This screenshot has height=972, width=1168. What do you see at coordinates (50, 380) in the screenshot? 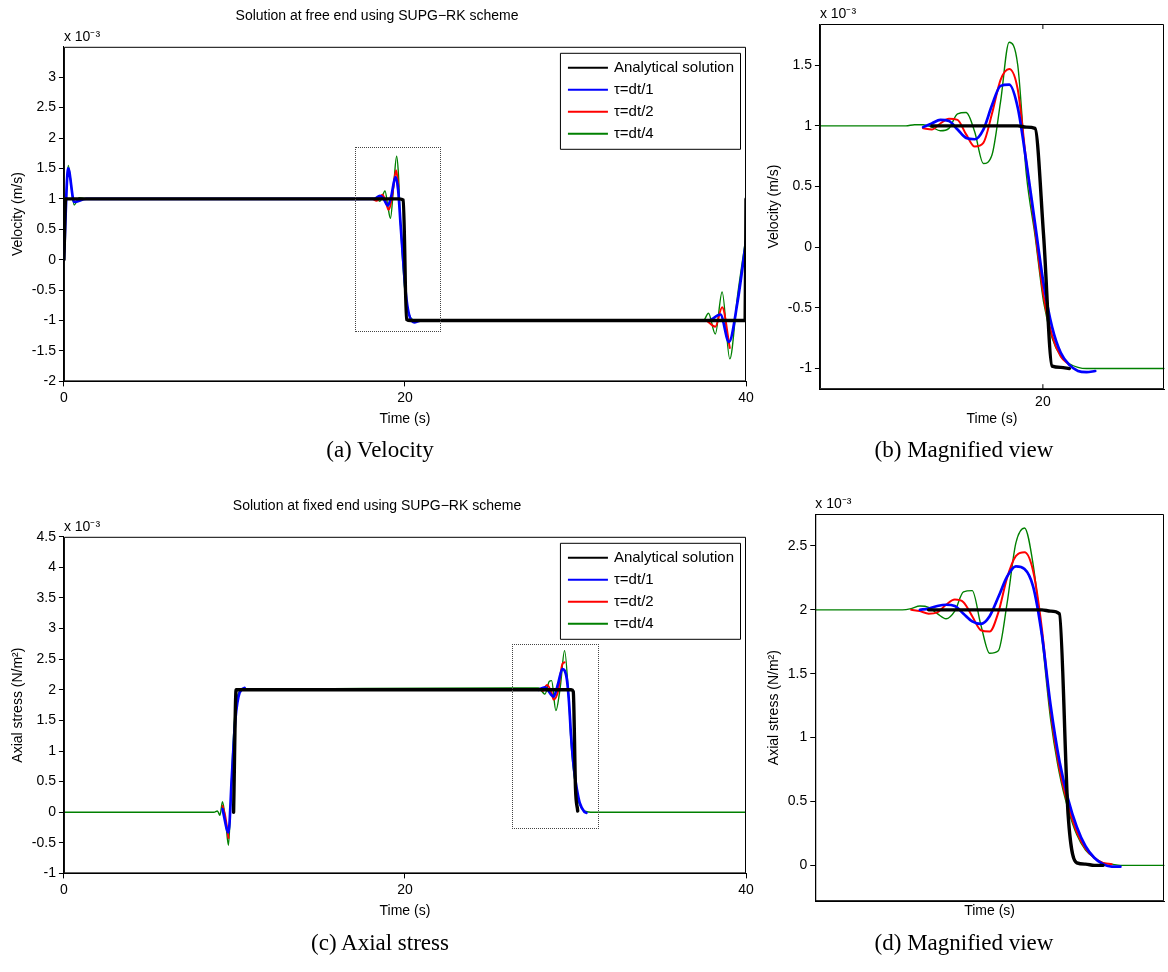
I see `y-tick-label: -2` at bounding box center [50, 380].